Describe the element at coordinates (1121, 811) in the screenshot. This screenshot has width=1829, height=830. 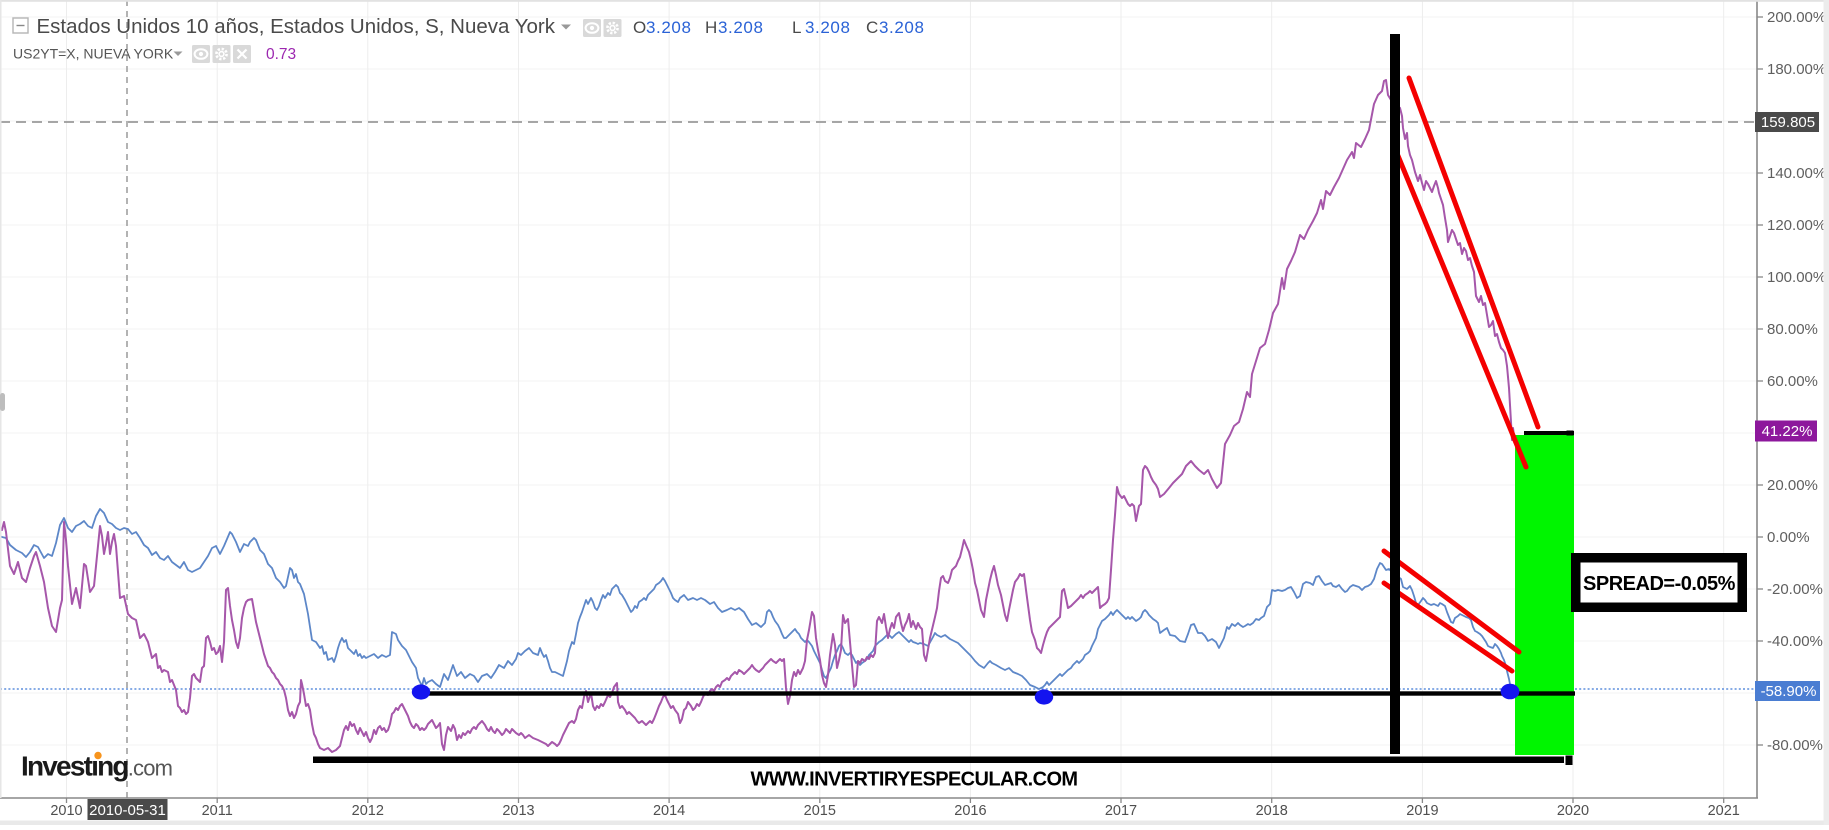
I see `svg-text: 2017` at that location.